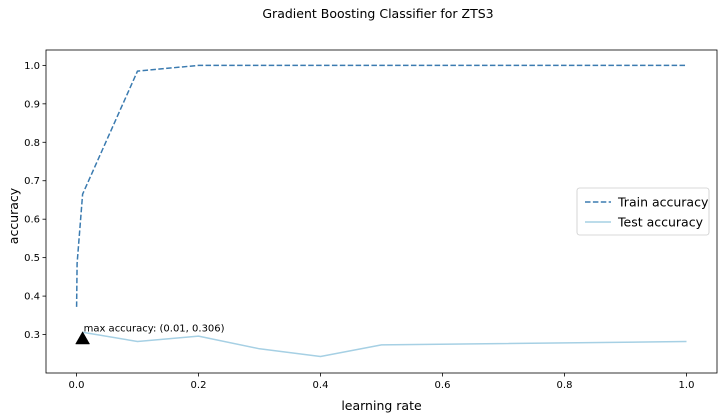 Image resolution: width=723 pixels, height=417 pixels. Describe the element at coordinates (663, 202) in the screenshot. I see `legend-label-train: Train accuracy` at that location.